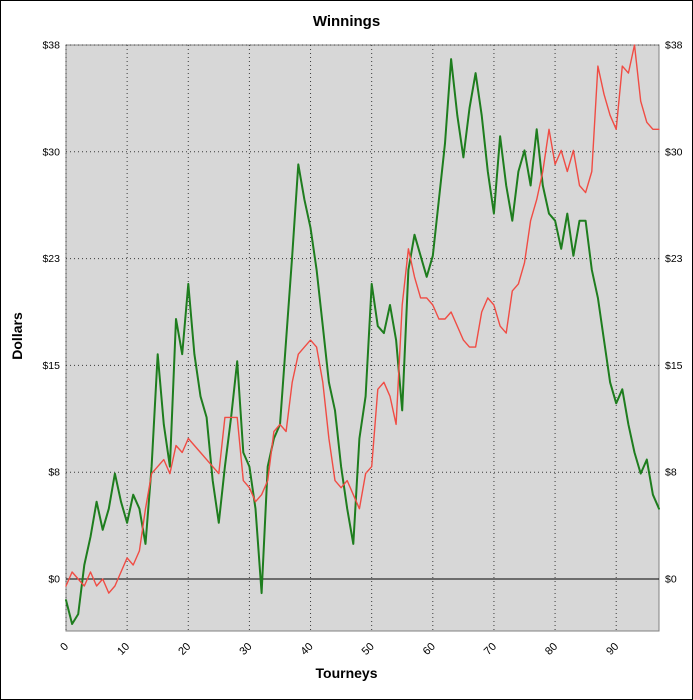  Describe the element at coordinates (671, 473) in the screenshot. I see `y-tick-label-right: $8` at that location.